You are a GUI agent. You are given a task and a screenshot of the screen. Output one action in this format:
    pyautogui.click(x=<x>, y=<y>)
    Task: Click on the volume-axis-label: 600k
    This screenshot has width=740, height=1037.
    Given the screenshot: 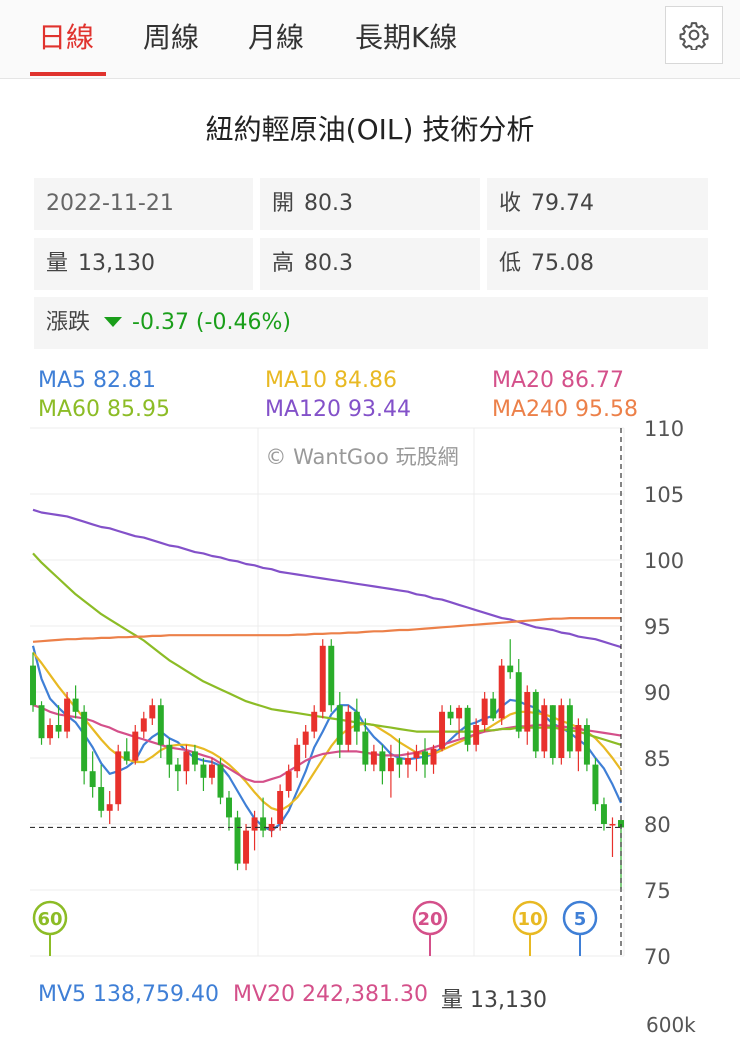 What is the action you would take?
    pyautogui.click(x=671, y=1025)
    